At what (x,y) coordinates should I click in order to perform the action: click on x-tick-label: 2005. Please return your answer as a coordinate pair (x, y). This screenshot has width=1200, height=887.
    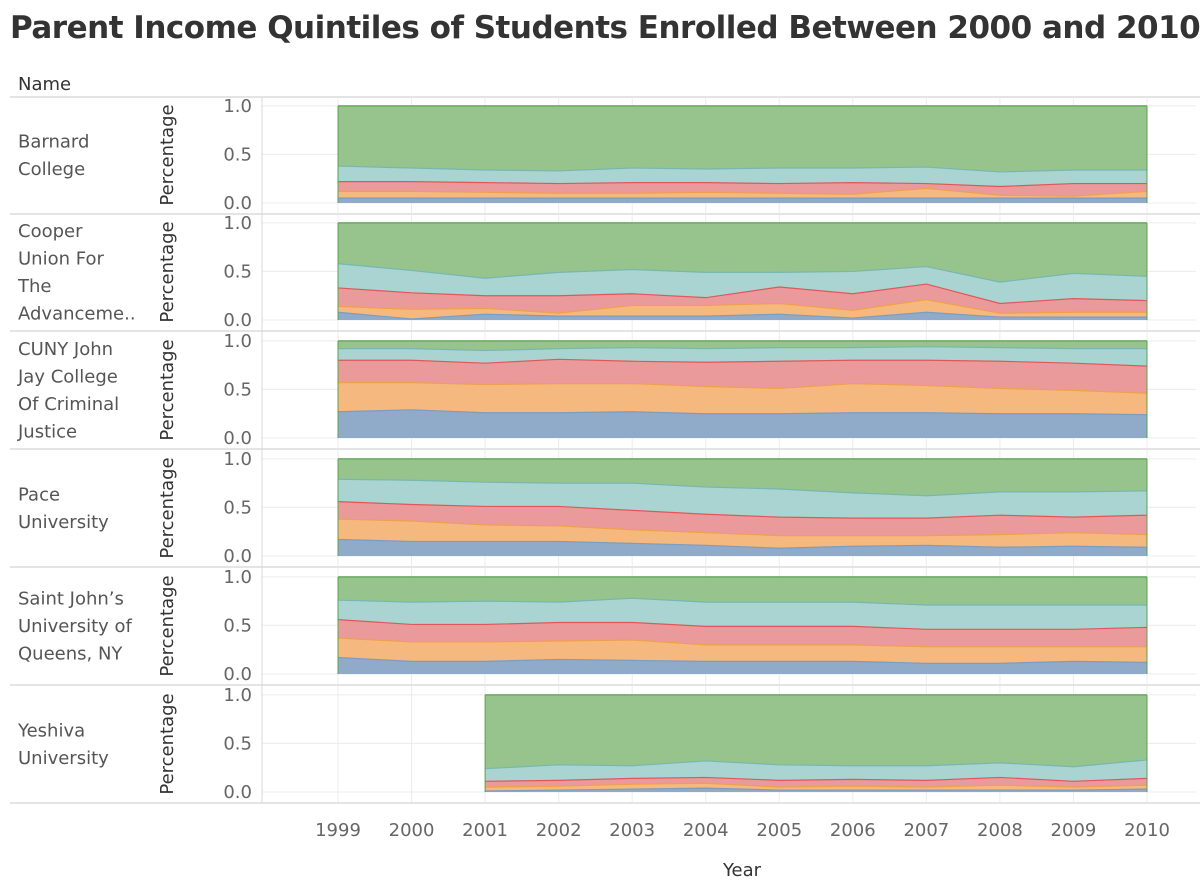
    Looking at the image, I should click on (779, 830).